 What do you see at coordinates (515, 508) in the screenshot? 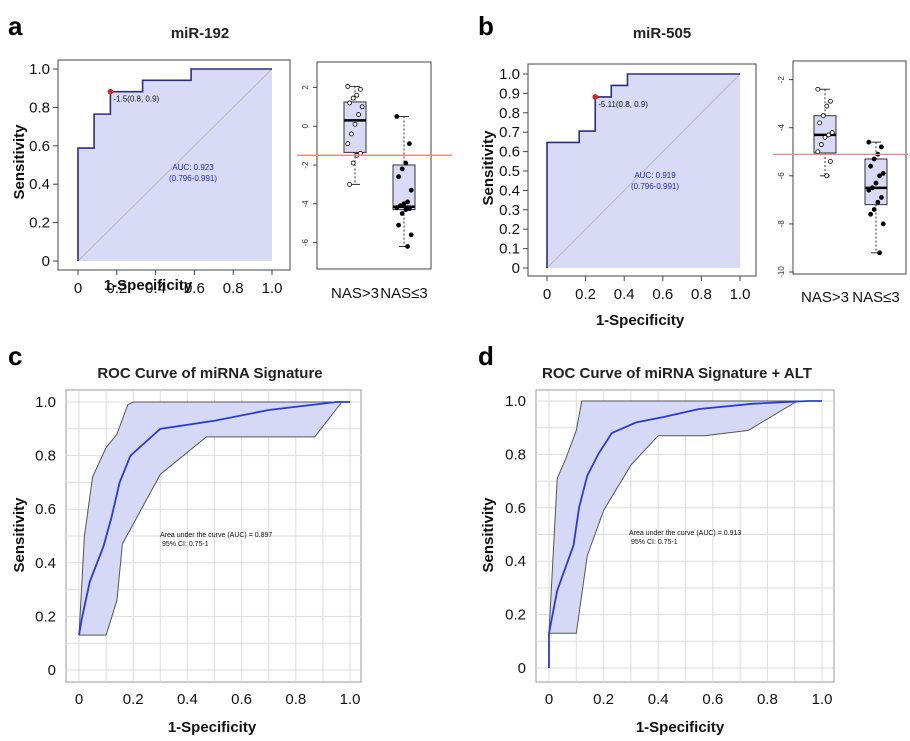
I see `panel-d-ytick-label: 0.6` at bounding box center [515, 508].